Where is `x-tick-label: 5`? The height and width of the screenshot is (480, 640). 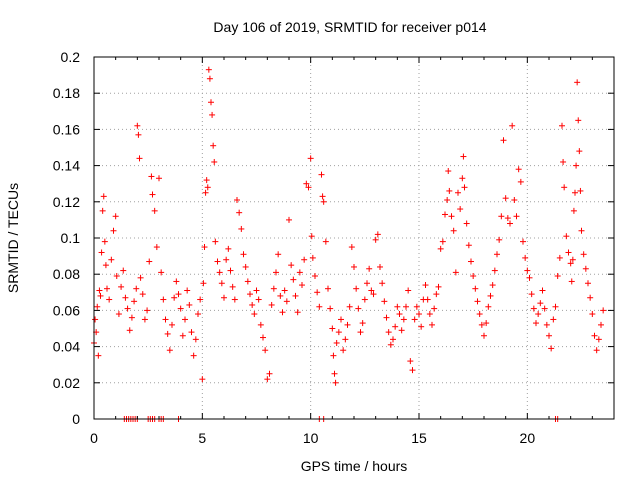
x-tick-label: 5 is located at coordinates (202, 438).